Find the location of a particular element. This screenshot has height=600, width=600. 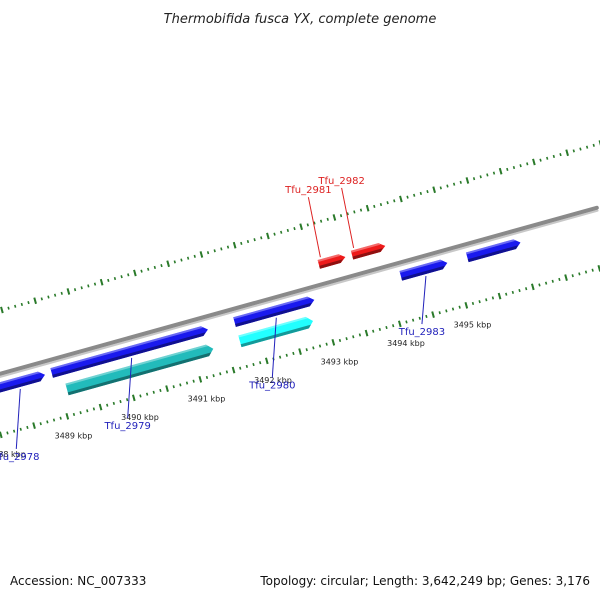

gene-label-tfu-2978: Tfu_2978 is located at coordinates (19, 457).